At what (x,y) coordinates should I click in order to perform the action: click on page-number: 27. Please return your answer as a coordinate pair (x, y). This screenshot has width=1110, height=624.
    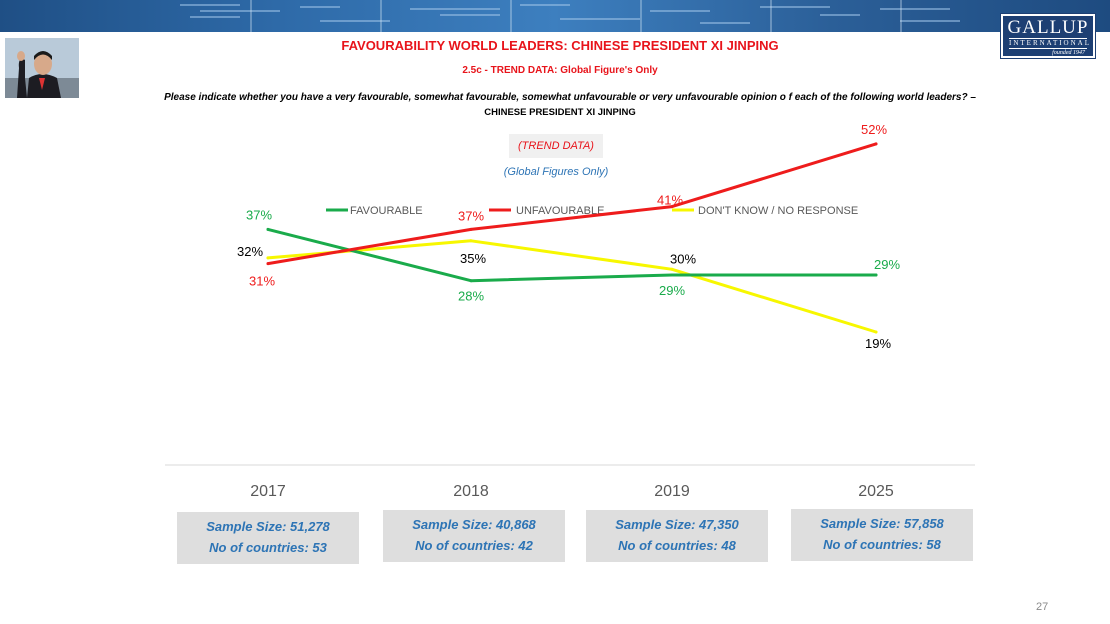
    Looking at the image, I should click on (1042, 607).